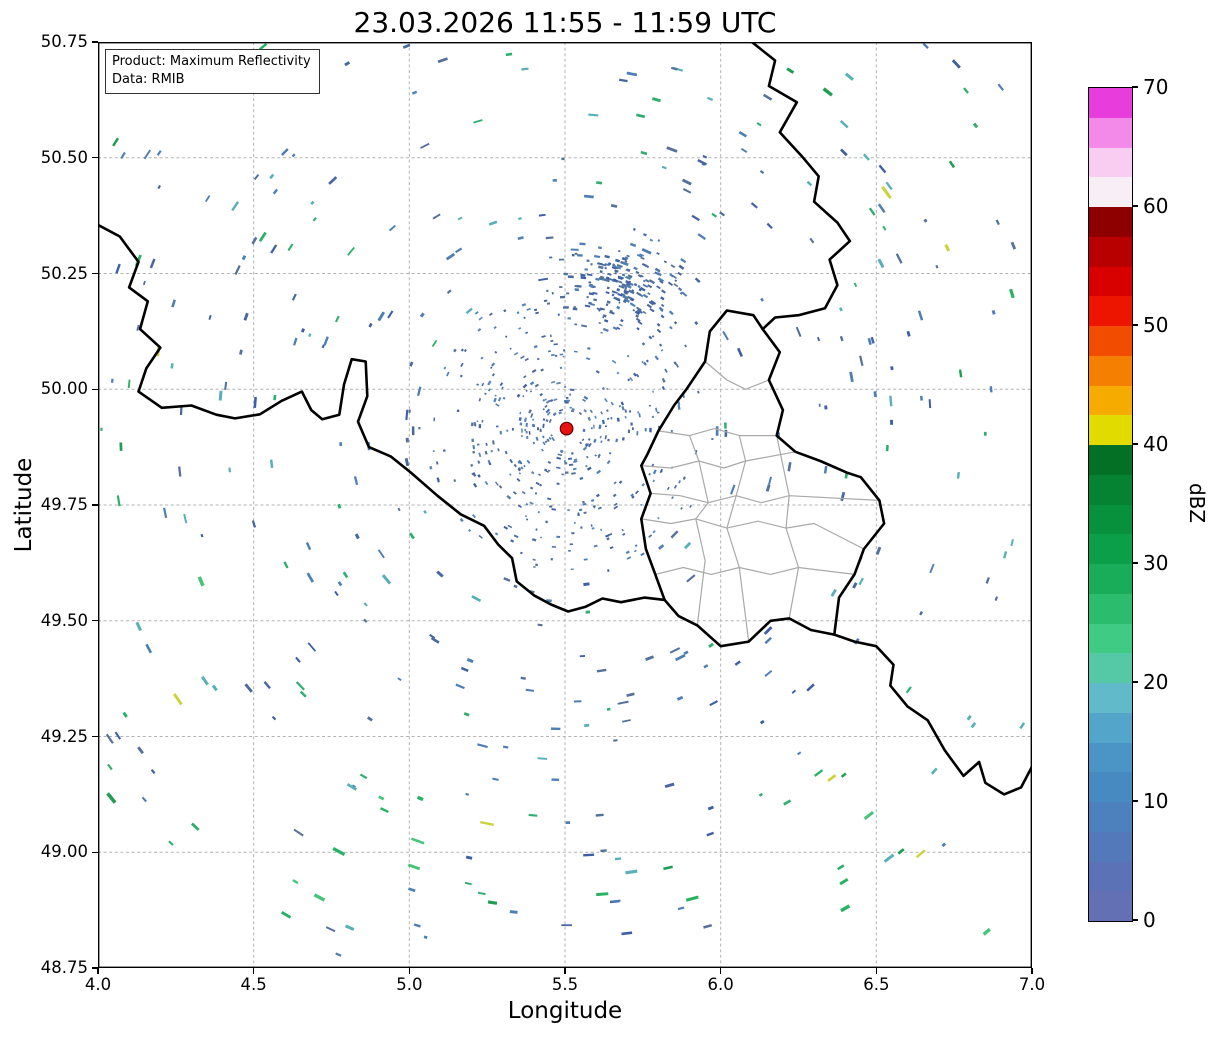  What do you see at coordinates (211, 61) in the screenshot?
I see `product-label: Product: Maximum Reflectivity` at bounding box center [211, 61].